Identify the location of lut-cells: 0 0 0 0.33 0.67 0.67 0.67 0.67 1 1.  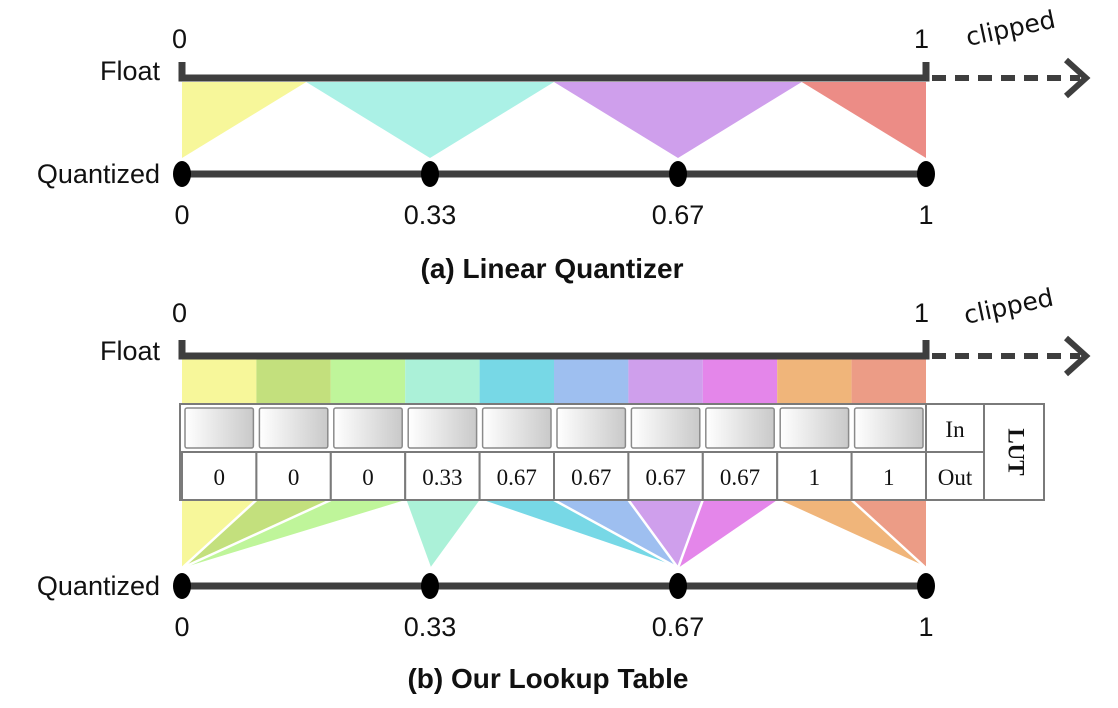
(554, 454).